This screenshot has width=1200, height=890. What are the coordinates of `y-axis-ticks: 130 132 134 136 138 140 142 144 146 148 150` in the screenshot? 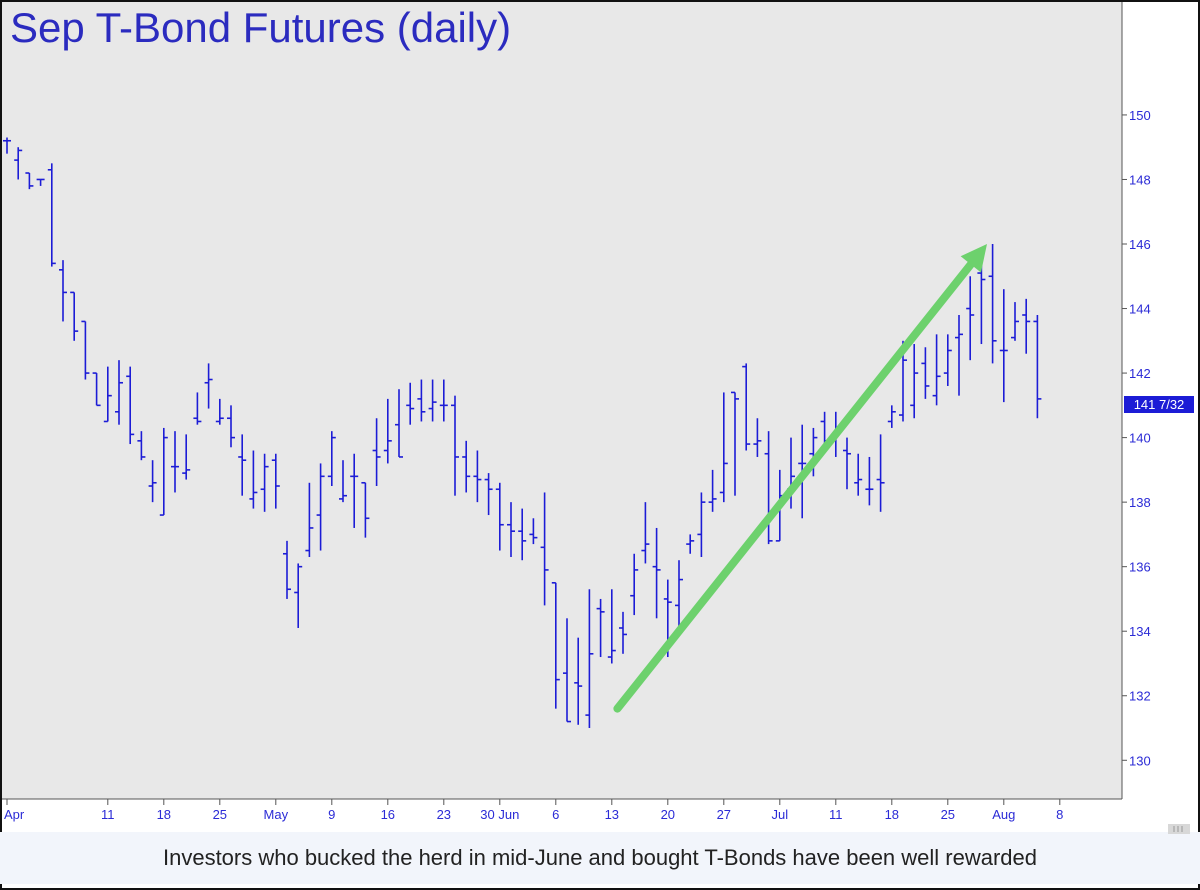 It's located at (1136, 438).